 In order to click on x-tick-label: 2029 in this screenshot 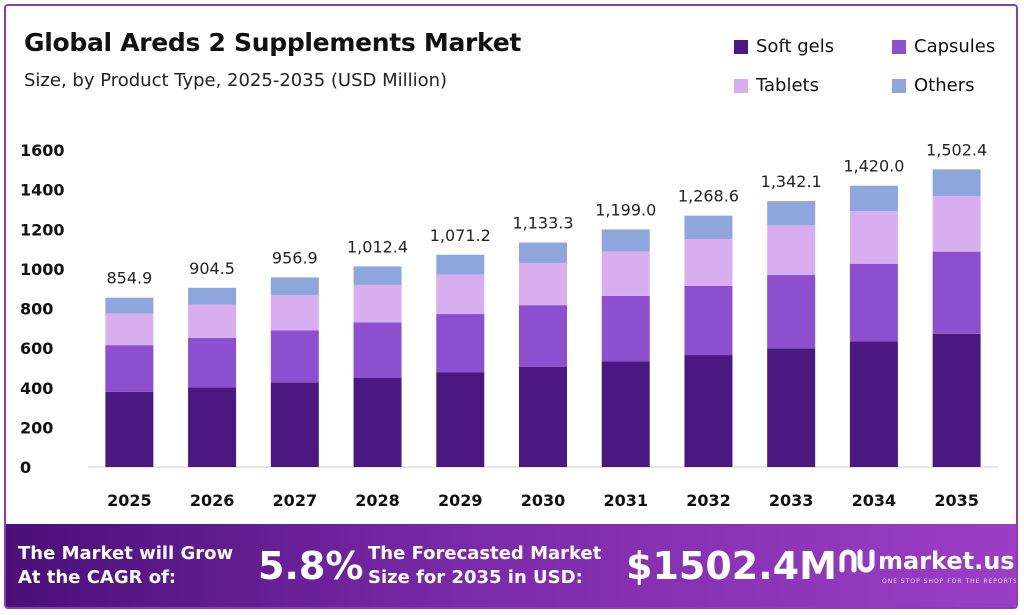, I will do `click(460, 500)`.